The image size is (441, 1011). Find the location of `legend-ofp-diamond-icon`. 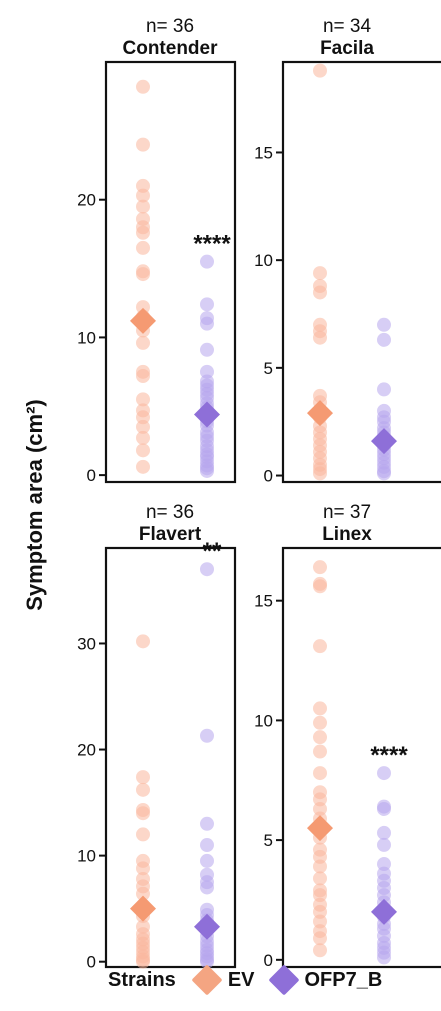

legend-ofp-diamond-icon is located at coordinates (283, 980).